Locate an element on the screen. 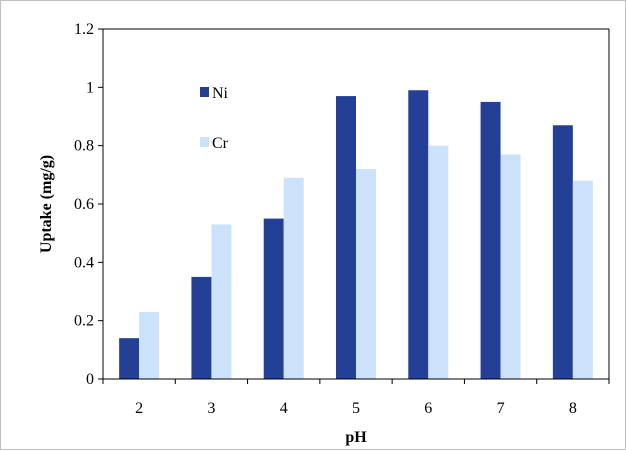  y-ticks-group: 0 0.2 0.4 0.6 0.8 1 1.2 is located at coordinates (88, 204).